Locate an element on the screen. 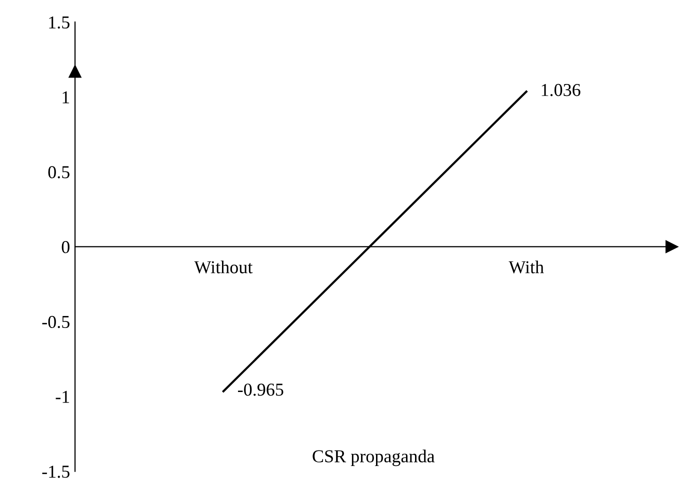 The width and height of the screenshot is (682, 491). y-tick-label: -1.5 is located at coordinates (56, 472).